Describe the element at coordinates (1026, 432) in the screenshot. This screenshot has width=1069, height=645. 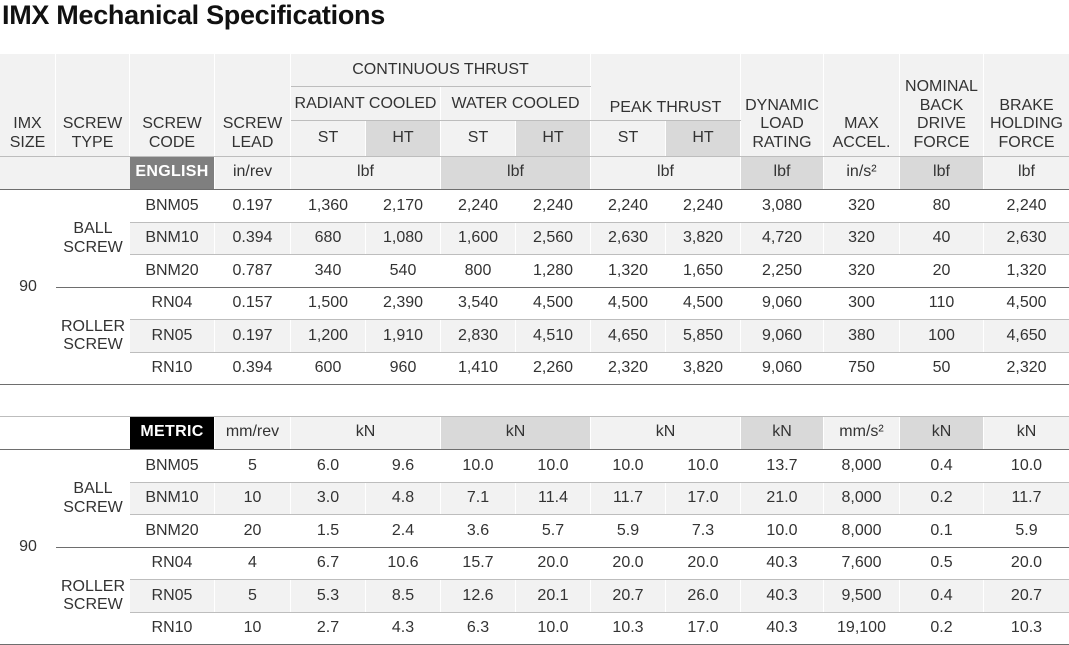
I see `metric-unit-brake: kN` at that location.